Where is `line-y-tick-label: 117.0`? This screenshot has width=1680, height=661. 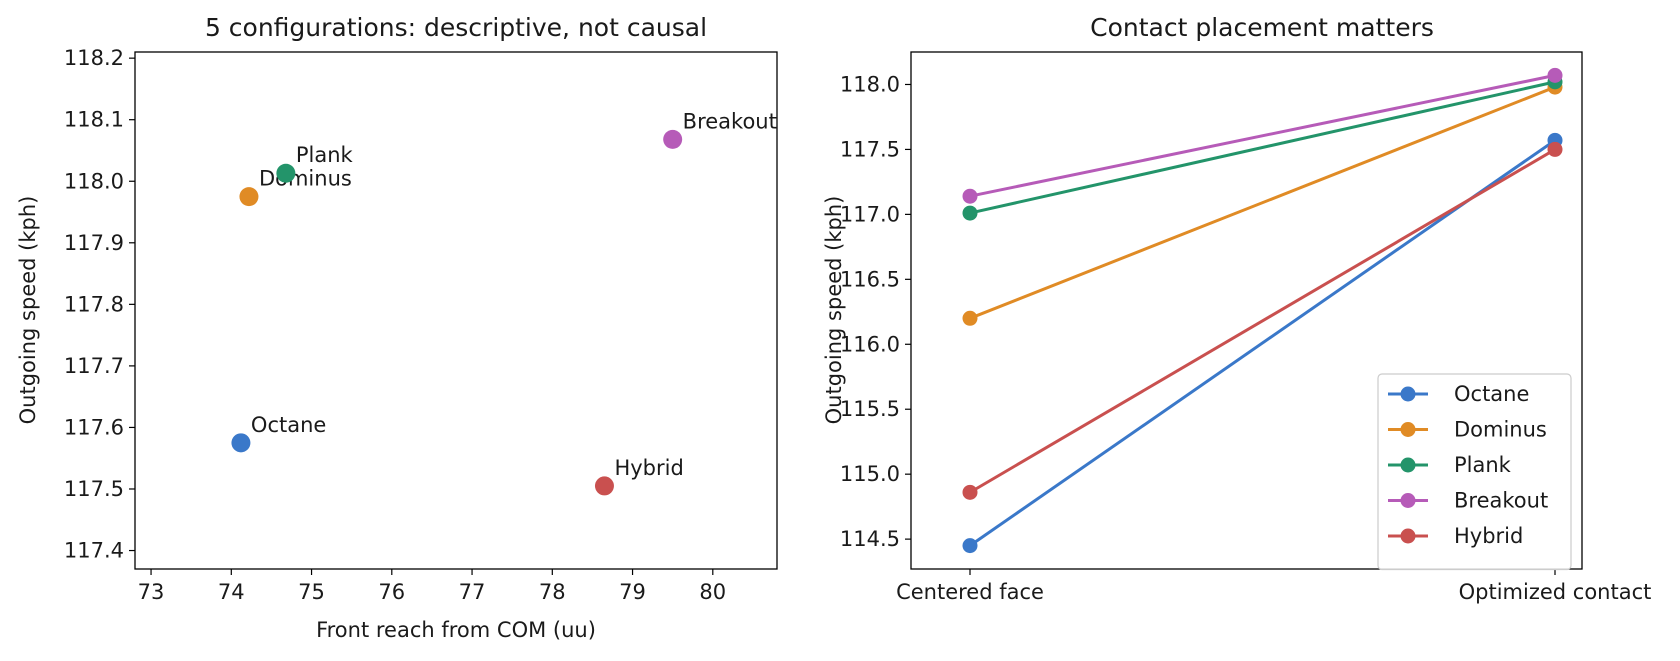 line-y-tick-label: 117.0 is located at coordinates (870, 214).